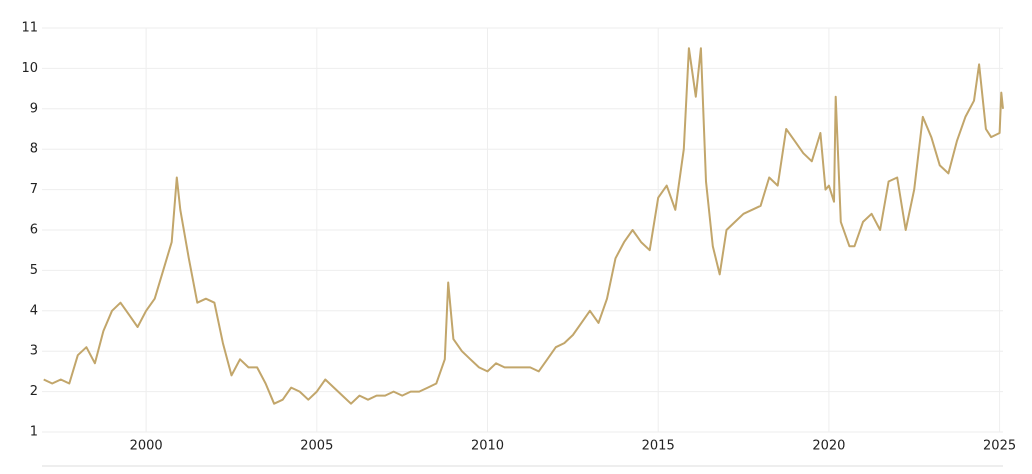  What do you see at coordinates (658, 446) in the screenshot?
I see `x-tick-label: 2015` at bounding box center [658, 446].